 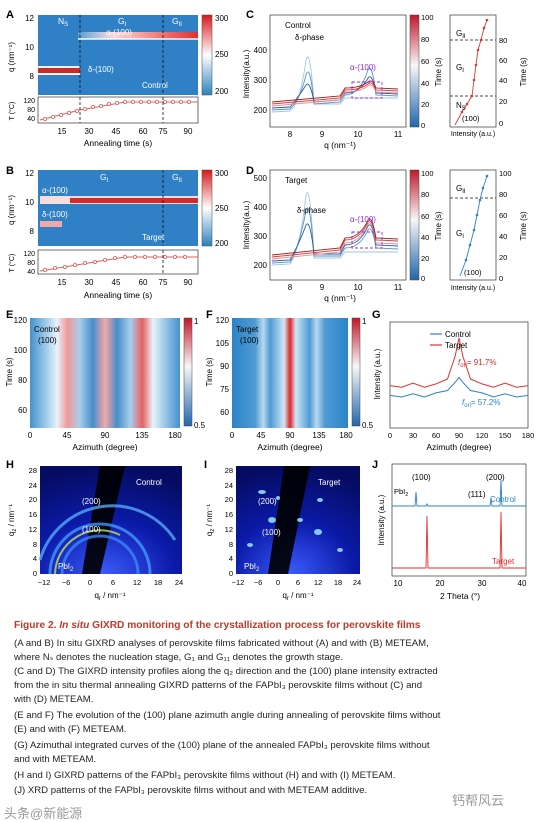 What do you see at coordinates (118, 295) in the screenshot?
I see `svg-text: Annealing time (s)` at bounding box center [118, 295].